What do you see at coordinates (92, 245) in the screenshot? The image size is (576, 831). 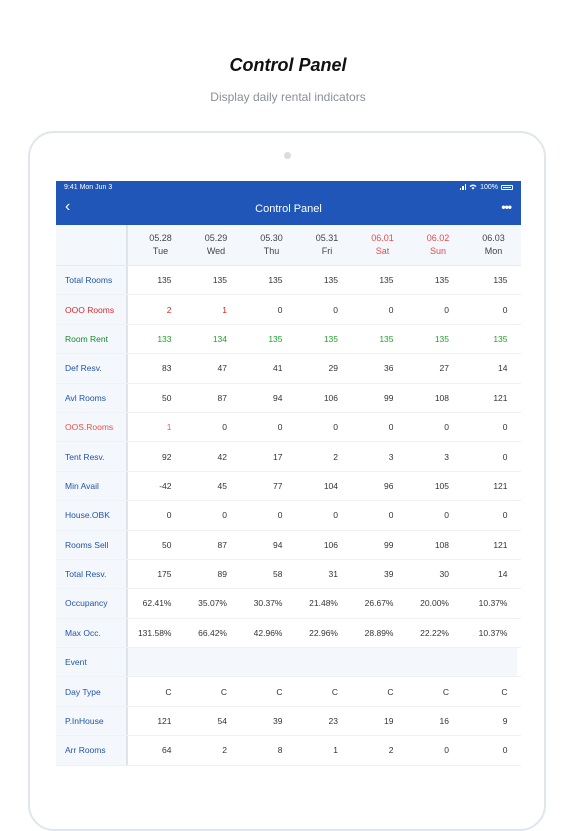 I see `table-corner` at bounding box center [92, 245].